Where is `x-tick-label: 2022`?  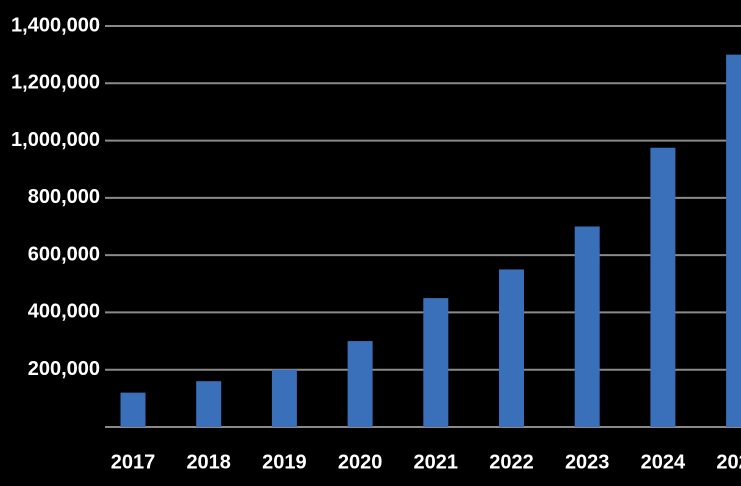 x-tick-label: 2022 is located at coordinates (511, 462).